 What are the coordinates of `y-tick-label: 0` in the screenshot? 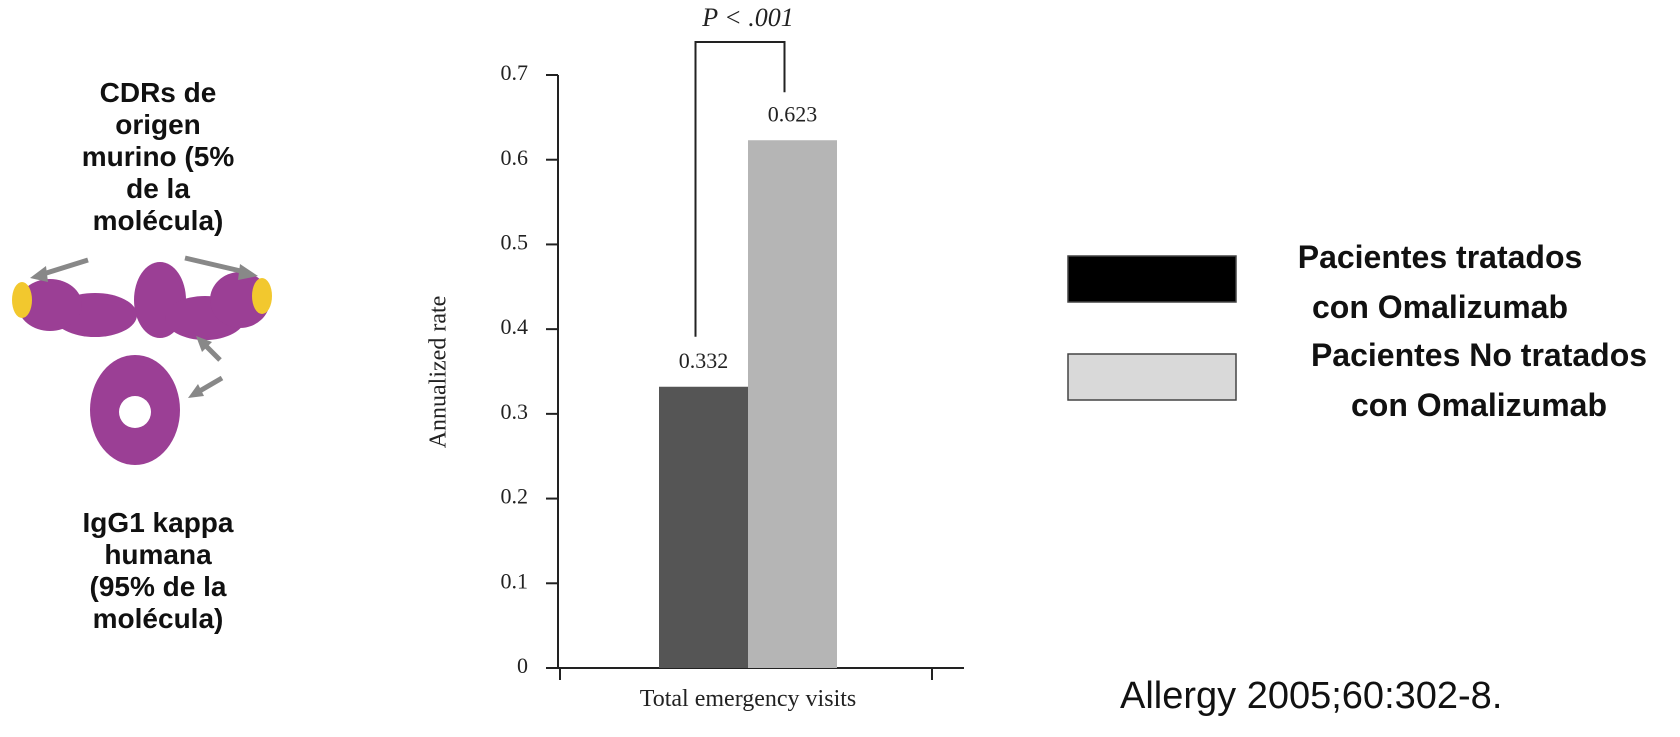 It's located at (522, 665).